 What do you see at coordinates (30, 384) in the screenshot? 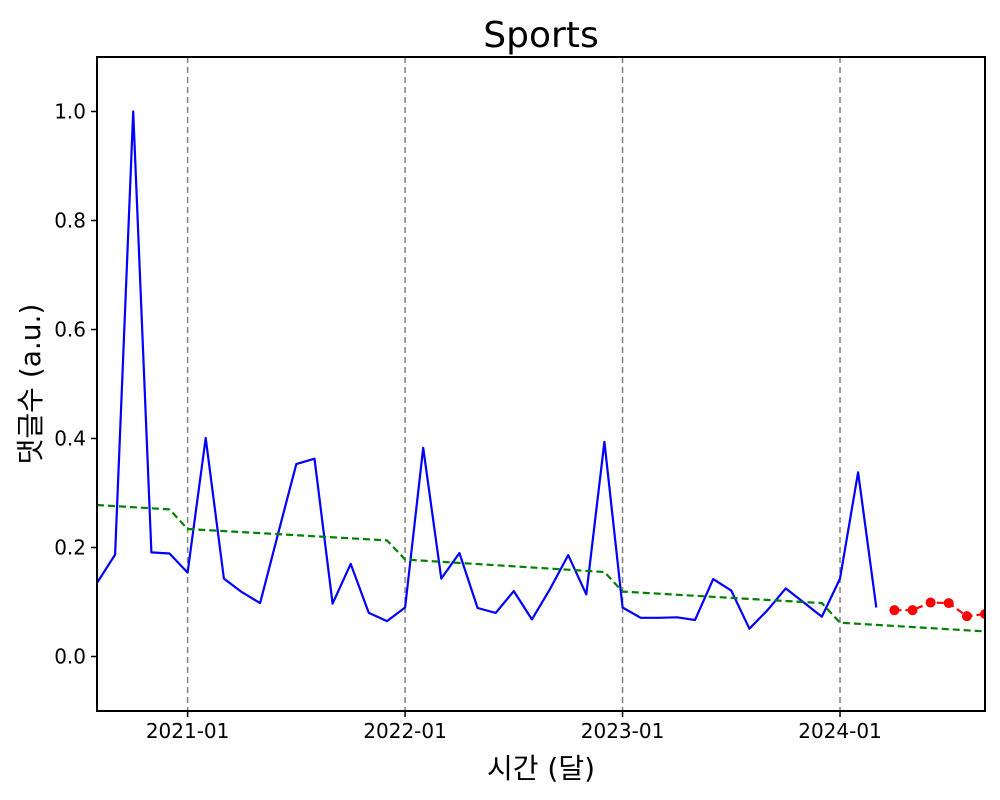
I see `y-axis-label: 댓글수 (a.u.)` at bounding box center [30, 384].